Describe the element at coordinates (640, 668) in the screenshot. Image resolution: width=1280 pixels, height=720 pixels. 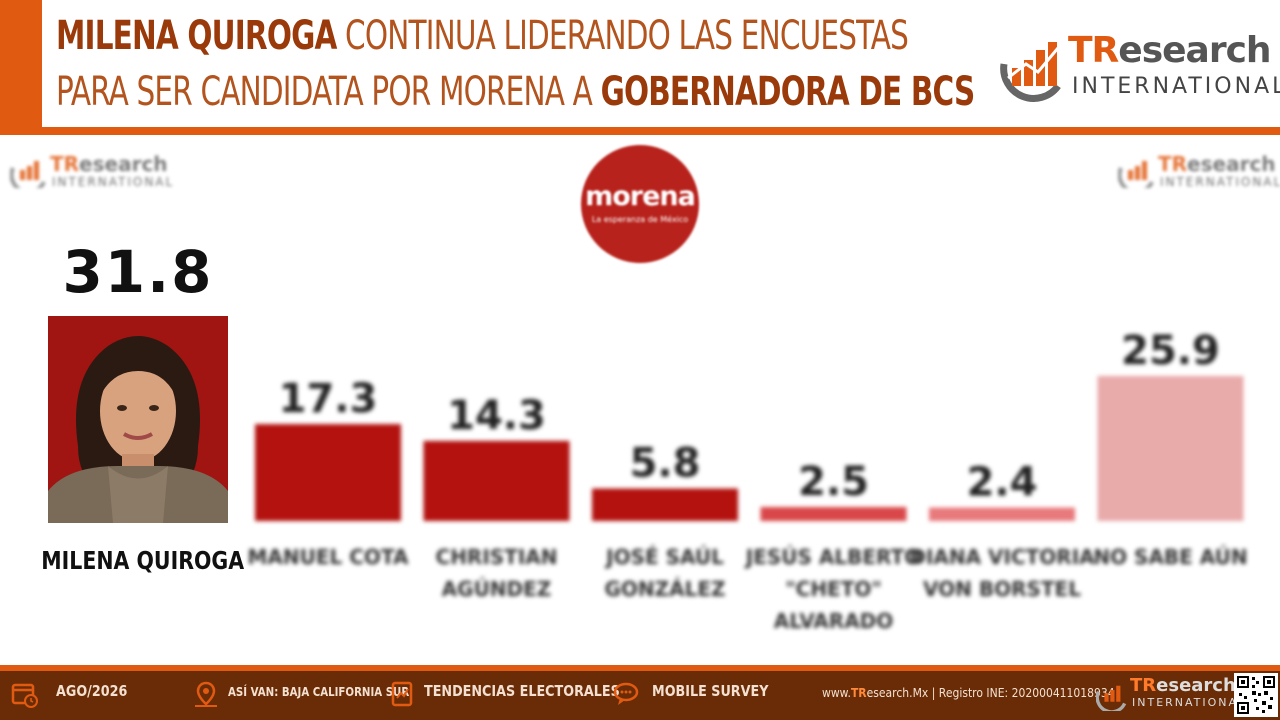
I see `footer-divider` at that location.